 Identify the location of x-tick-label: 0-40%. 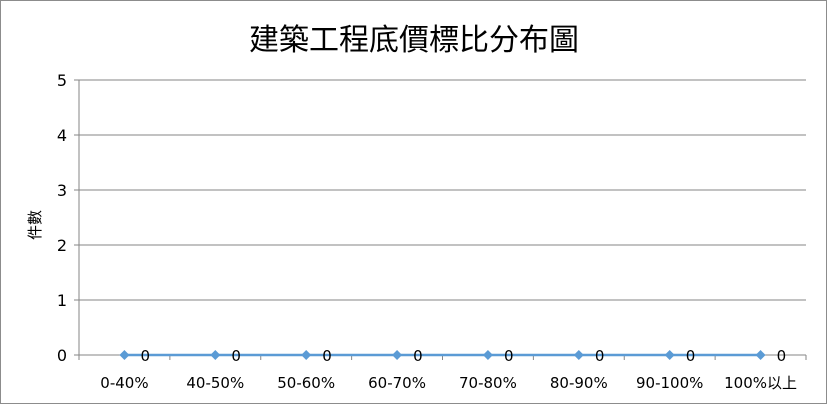
(124, 383).